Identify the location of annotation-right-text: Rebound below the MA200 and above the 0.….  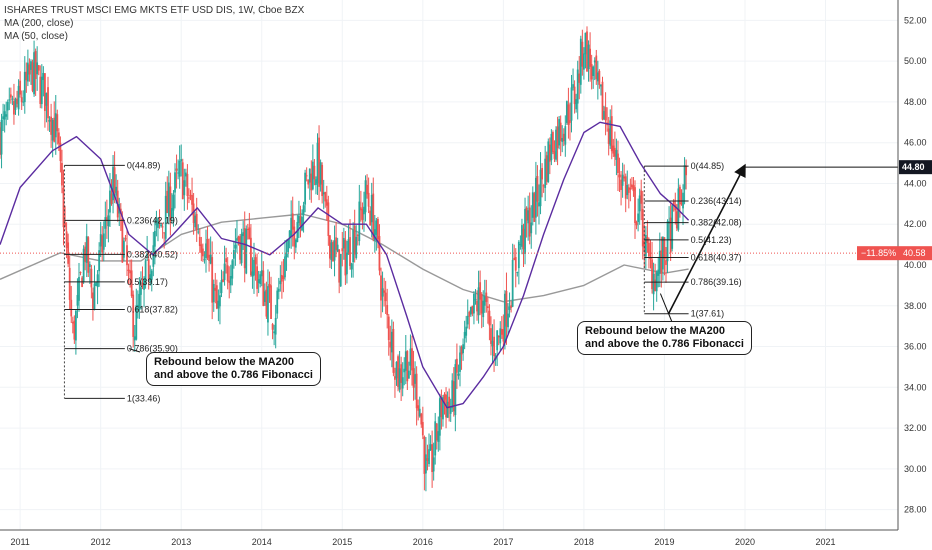
(664, 337).